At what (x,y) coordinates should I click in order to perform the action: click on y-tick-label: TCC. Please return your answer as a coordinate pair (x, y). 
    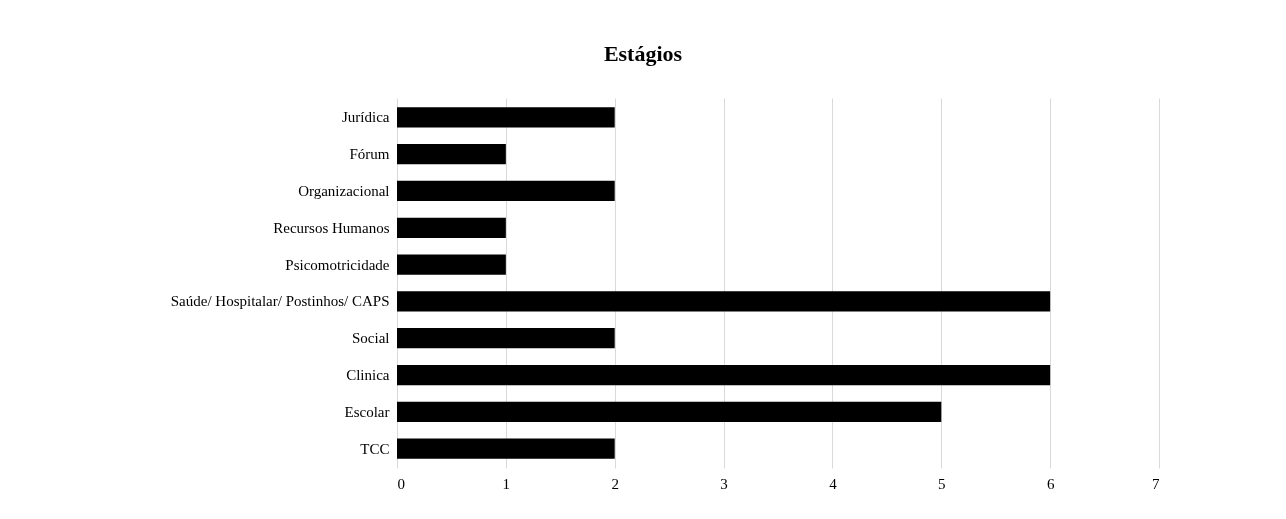
    Looking at the image, I should click on (375, 448).